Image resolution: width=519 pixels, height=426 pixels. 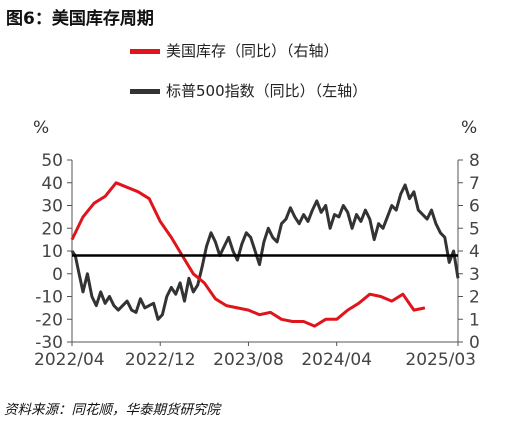 What do you see at coordinates (160, 360) in the screenshot?
I see `x-axis-tick-label: 2022/12` at bounding box center [160, 360].